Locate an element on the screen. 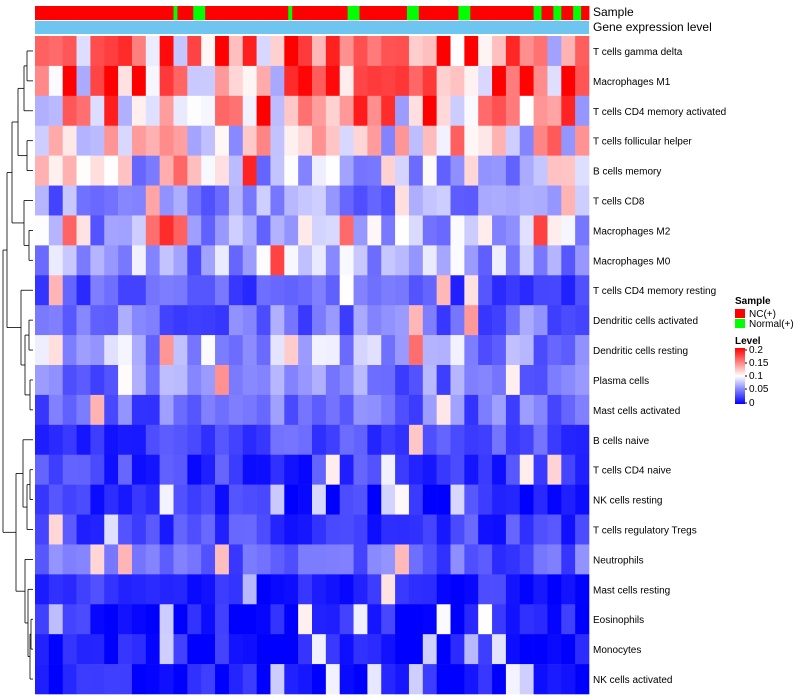 The width and height of the screenshot is (800, 700). heatmap-cell-r10-c20 is located at coordinates (319, 350).